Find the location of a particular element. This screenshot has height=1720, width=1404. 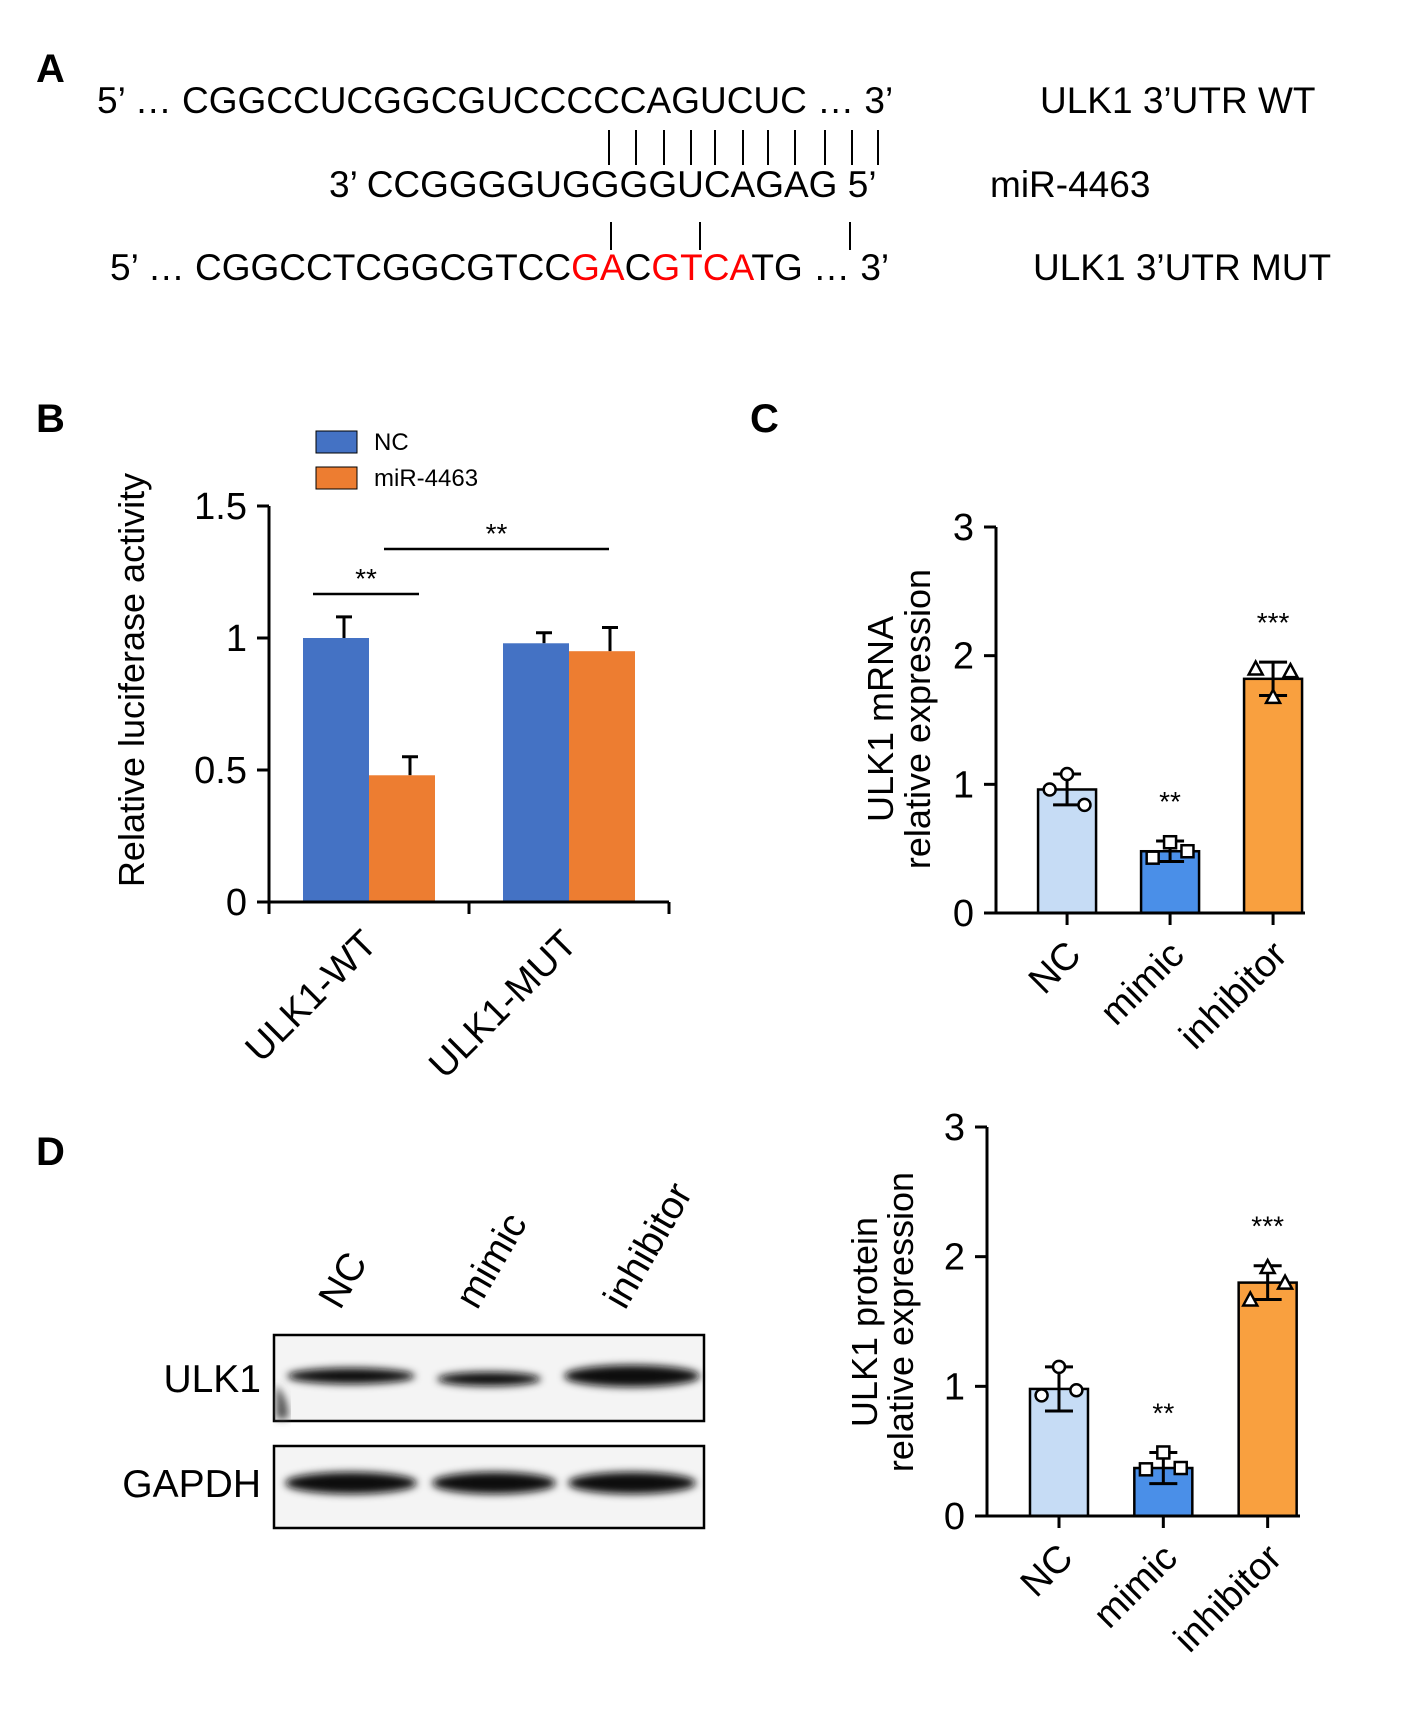

x-tick-label: ULK1-WT is located at coordinates (312, 997).